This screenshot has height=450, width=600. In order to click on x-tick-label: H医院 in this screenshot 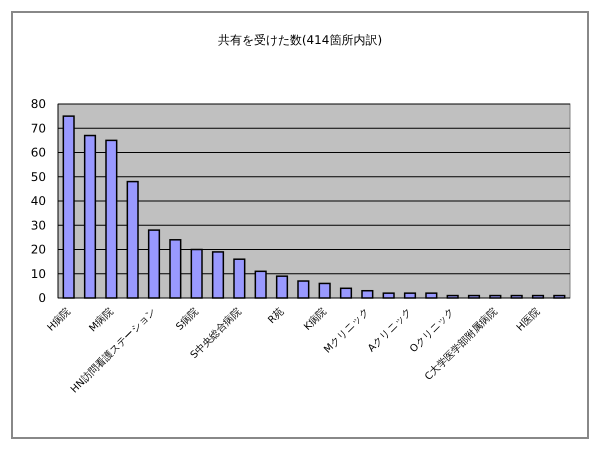, I will do `click(528, 320)`.